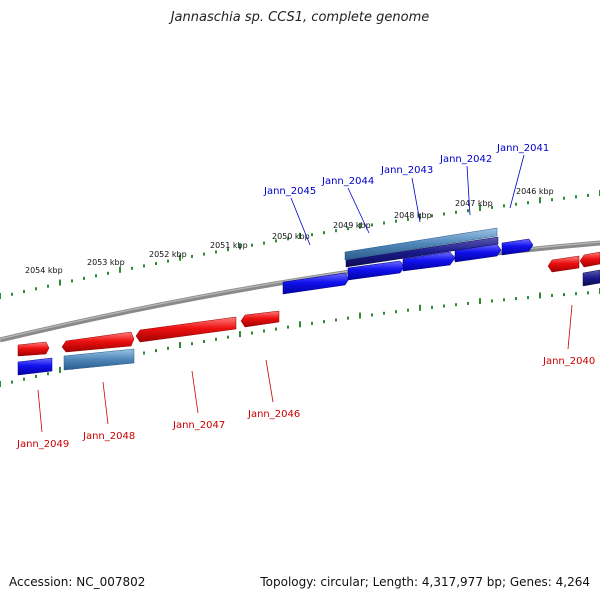 The width and height of the screenshot is (600, 600). Describe the element at coordinates (33, 349) in the screenshot. I see `gene-jann-2049` at that location.